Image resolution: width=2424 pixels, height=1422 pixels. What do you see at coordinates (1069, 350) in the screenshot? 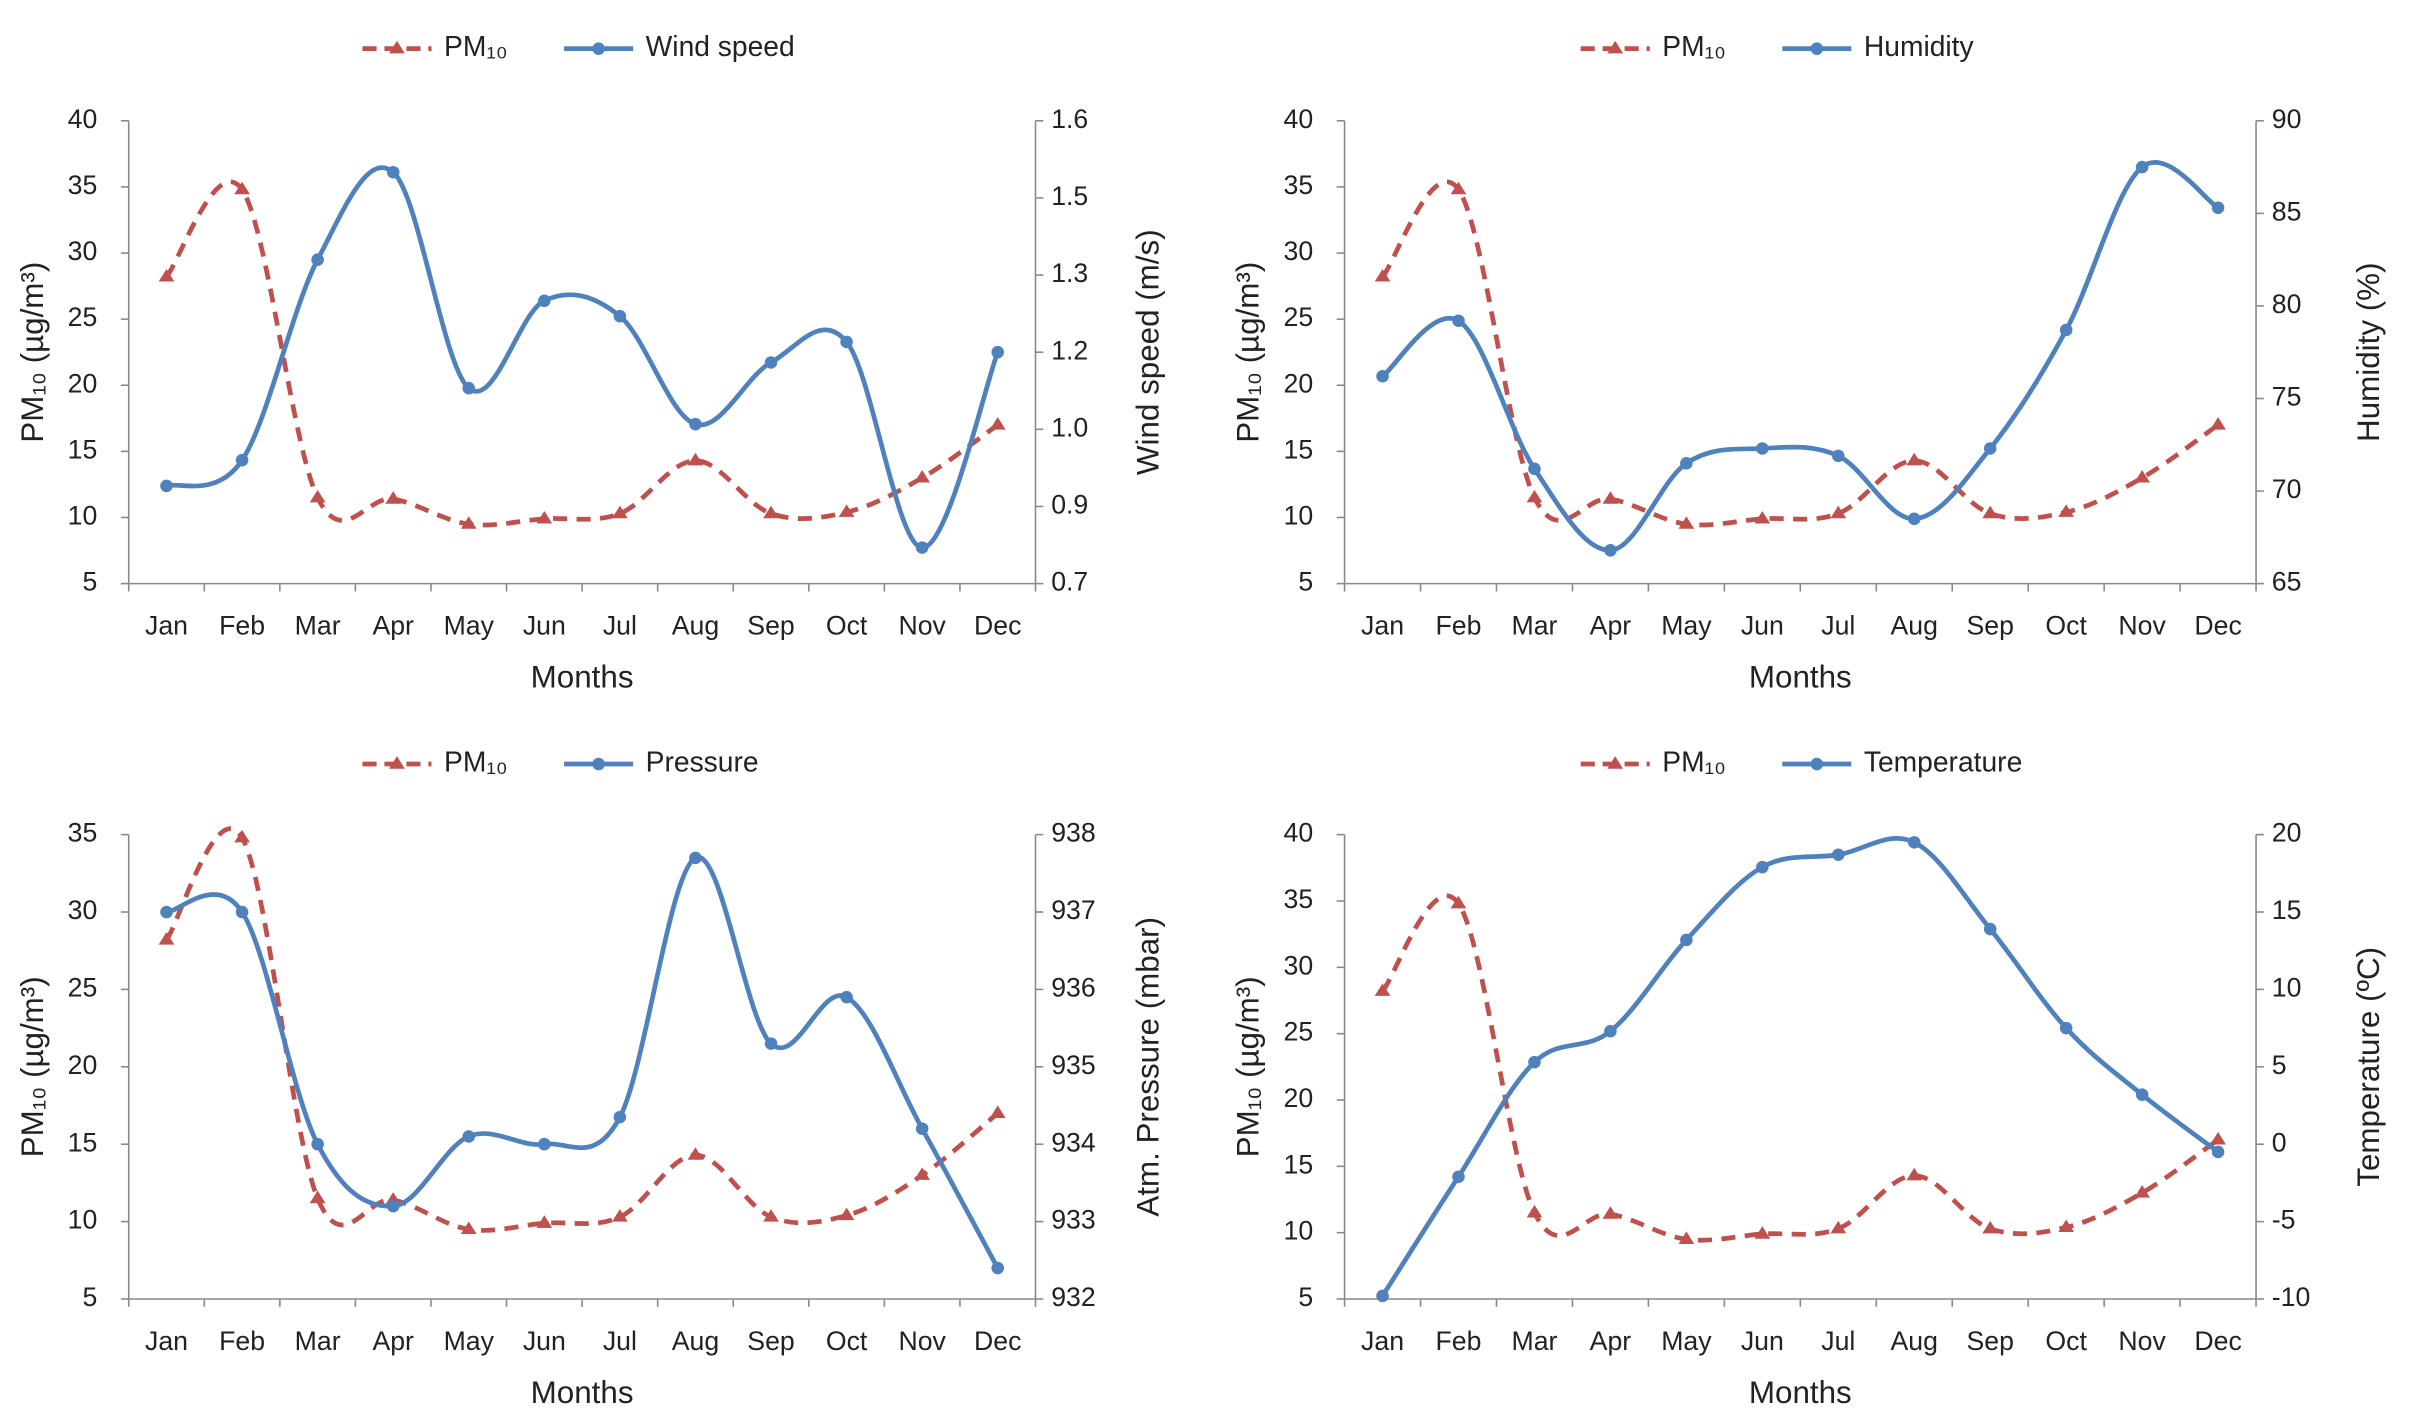
I see `y2-tick-label: 1.2` at bounding box center [1069, 350].